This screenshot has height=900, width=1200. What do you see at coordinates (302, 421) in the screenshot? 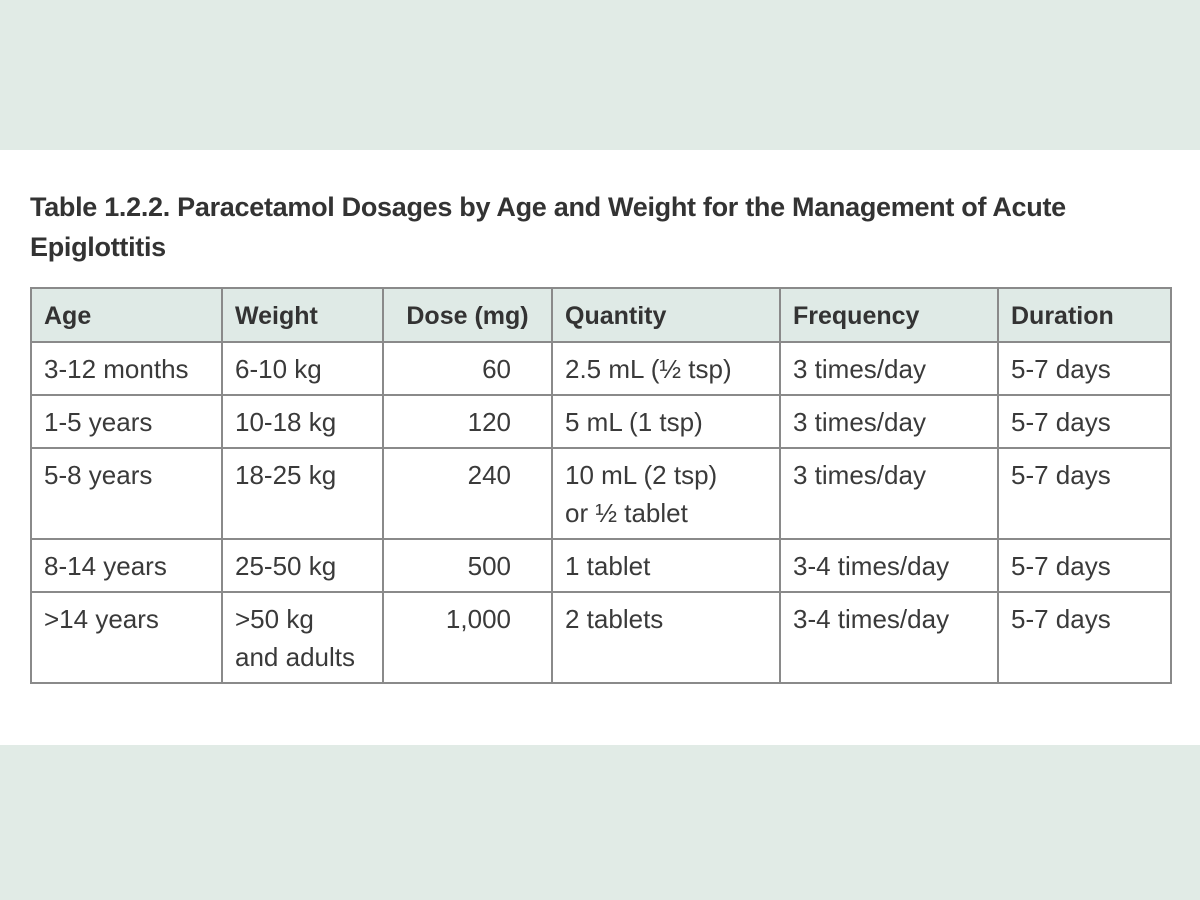
I see `table-cell: 10-18 kg` at bounding box center [302, 421].